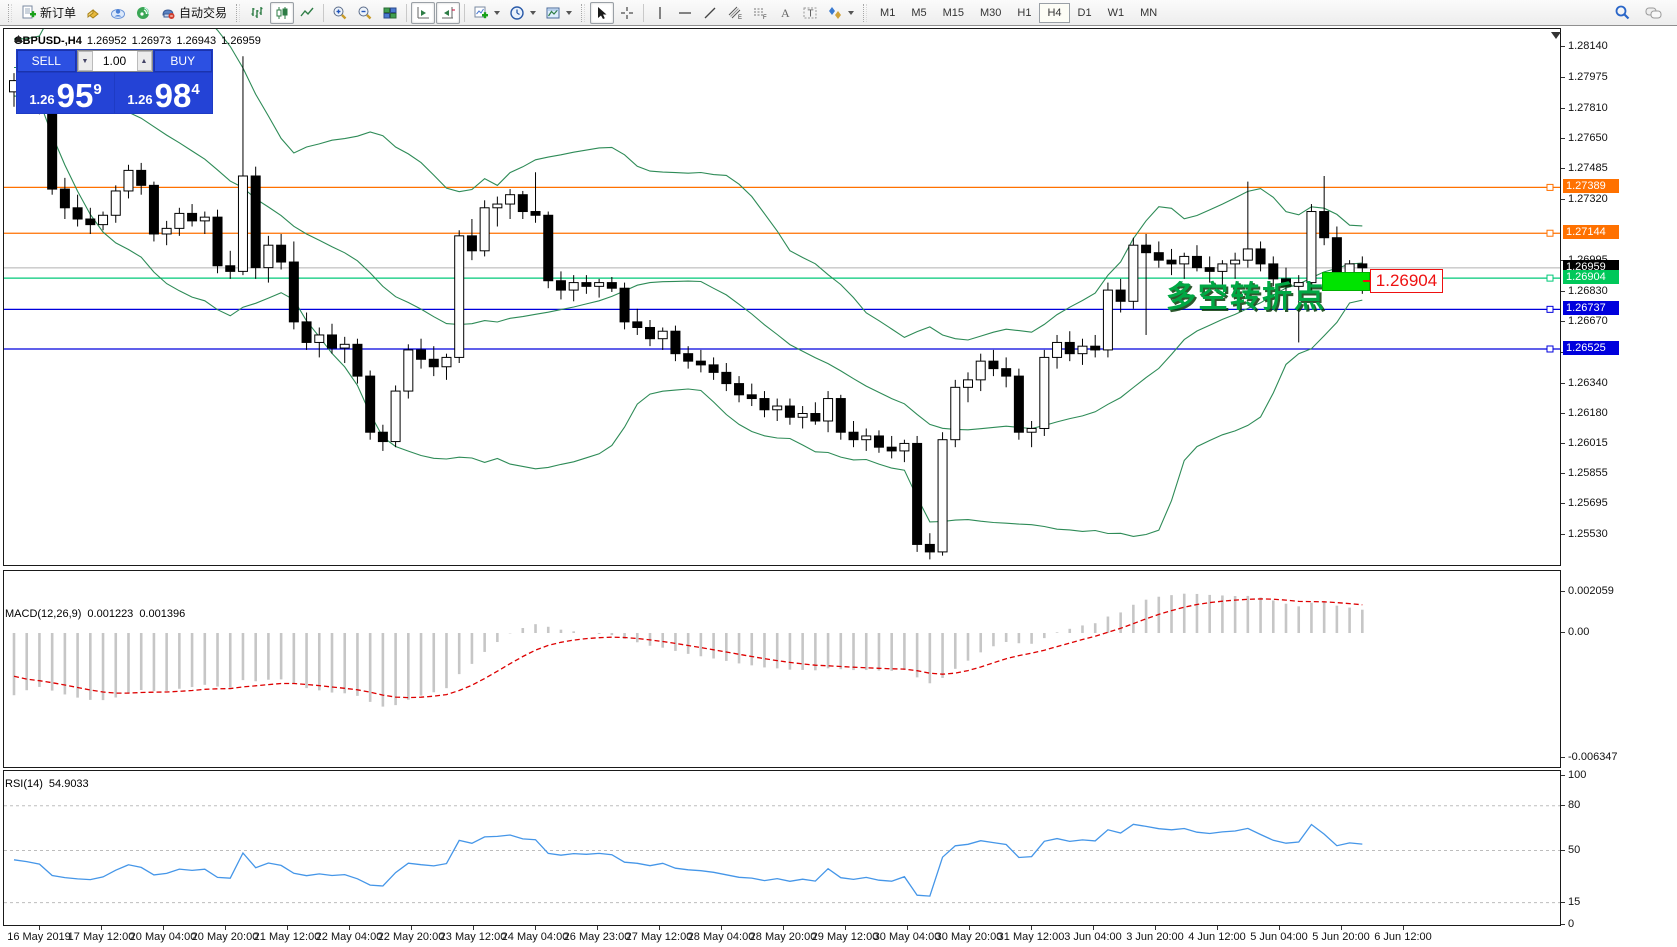 This screenshot has height=947, width=1677. I want to click on timeframe-m1: M1, so click(888, 12).